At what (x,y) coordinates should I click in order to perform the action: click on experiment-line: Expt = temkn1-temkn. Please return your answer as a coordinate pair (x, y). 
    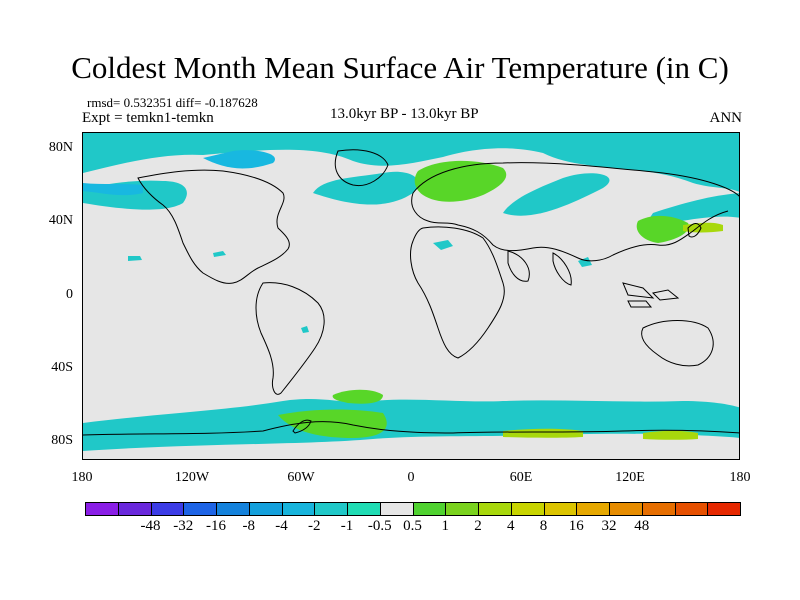
    Looking at the image, I should click on (148, 118).